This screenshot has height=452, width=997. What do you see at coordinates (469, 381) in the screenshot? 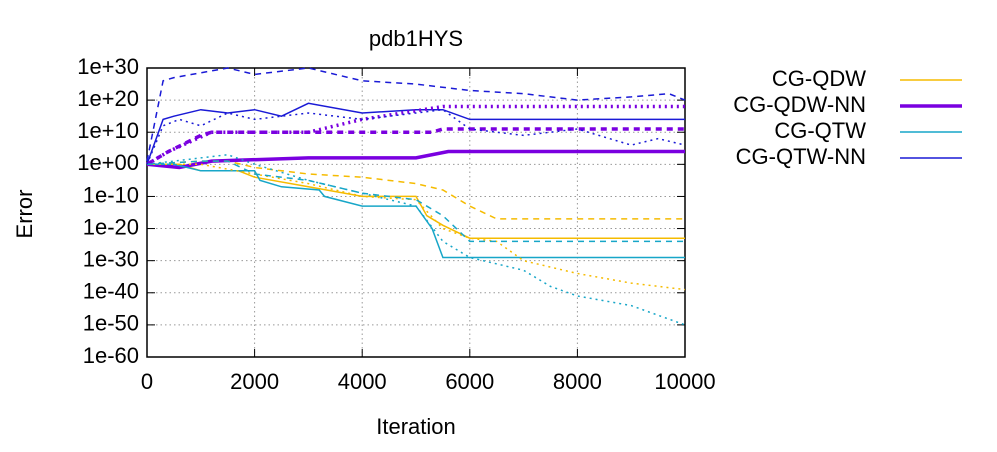
I see `x-tick-label: 6000` at bounding box center [469, 381].